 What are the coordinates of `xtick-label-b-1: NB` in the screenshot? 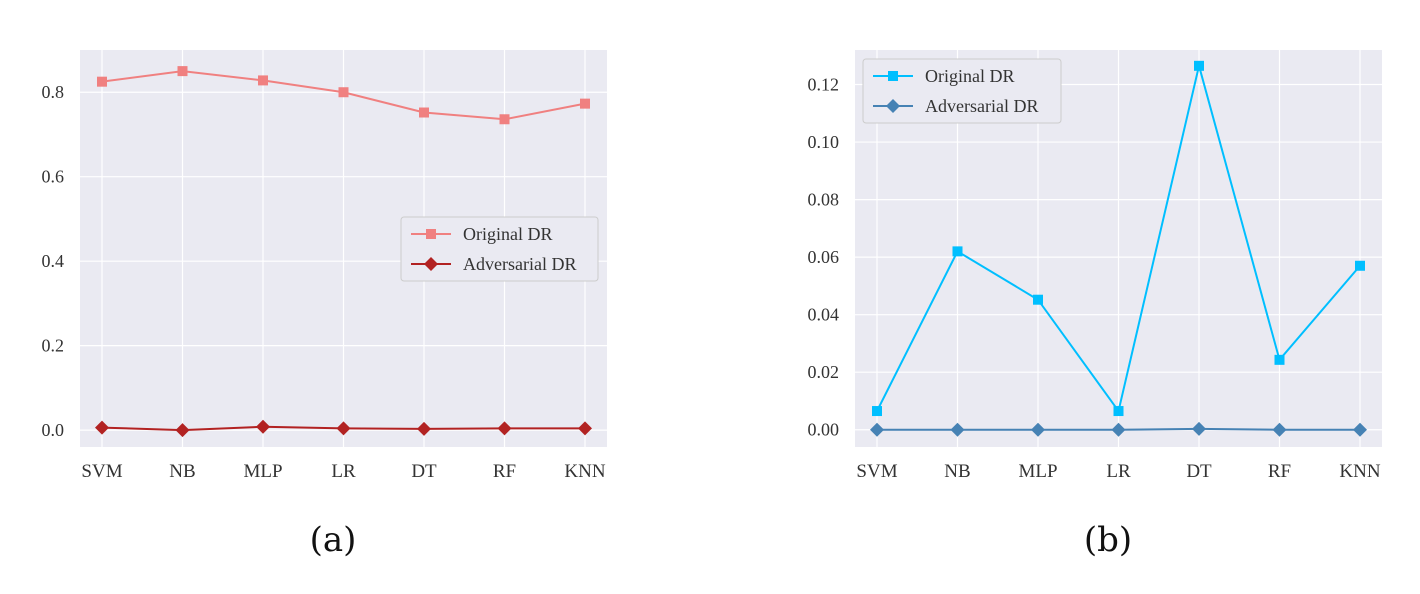 It's located at (957, 471).